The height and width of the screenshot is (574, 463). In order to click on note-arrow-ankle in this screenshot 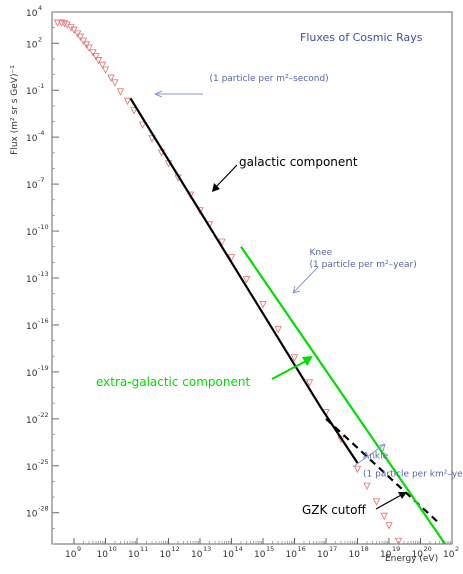, I will do `click(369, 455)`.